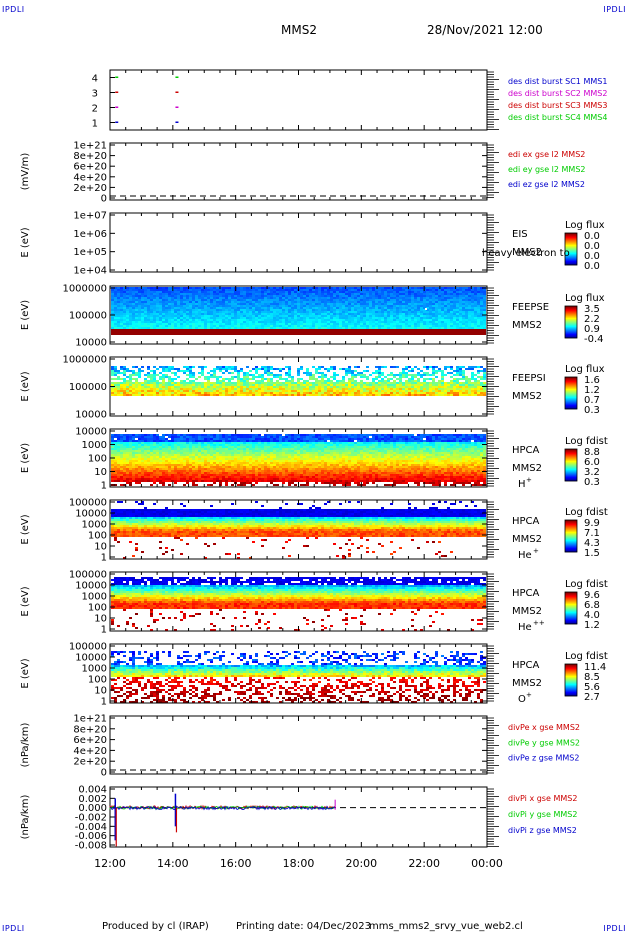  Describe the element at coordinates (585, 225) in the screenshot. I see `colorbar-title: Log flux` at that location.